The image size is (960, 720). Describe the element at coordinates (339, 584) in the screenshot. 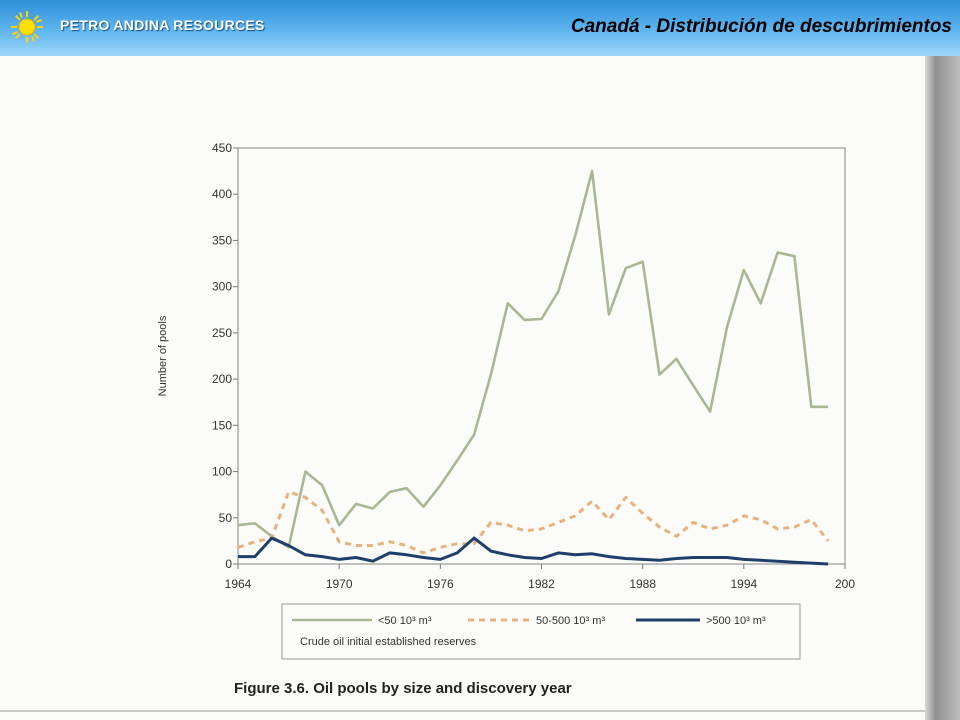

I see `x-tick-label: 1970` at that location.